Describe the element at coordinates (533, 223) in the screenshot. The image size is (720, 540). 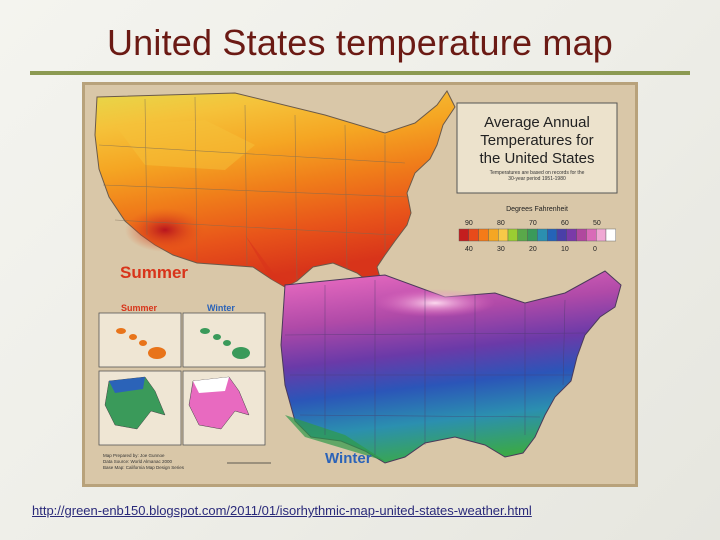
I see `legend-warm-label: 70` at that location.